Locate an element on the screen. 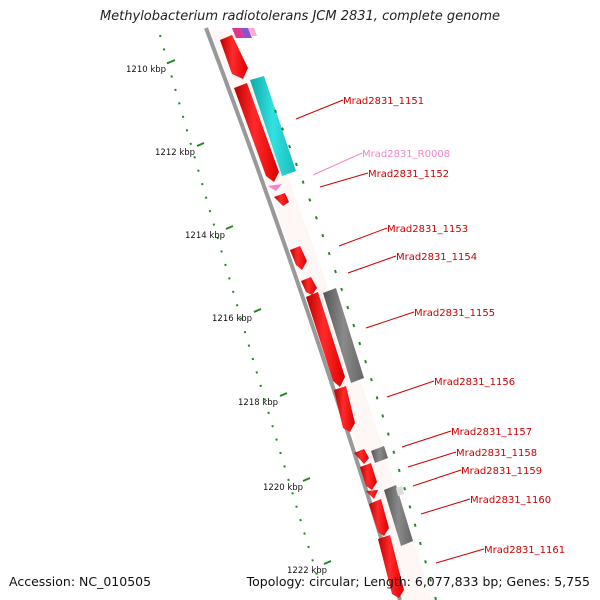 Image resolution: width=600 pixels, height=600 pixels. accession-text: Accession: NC_010505 is located at coordinates (80, 581).